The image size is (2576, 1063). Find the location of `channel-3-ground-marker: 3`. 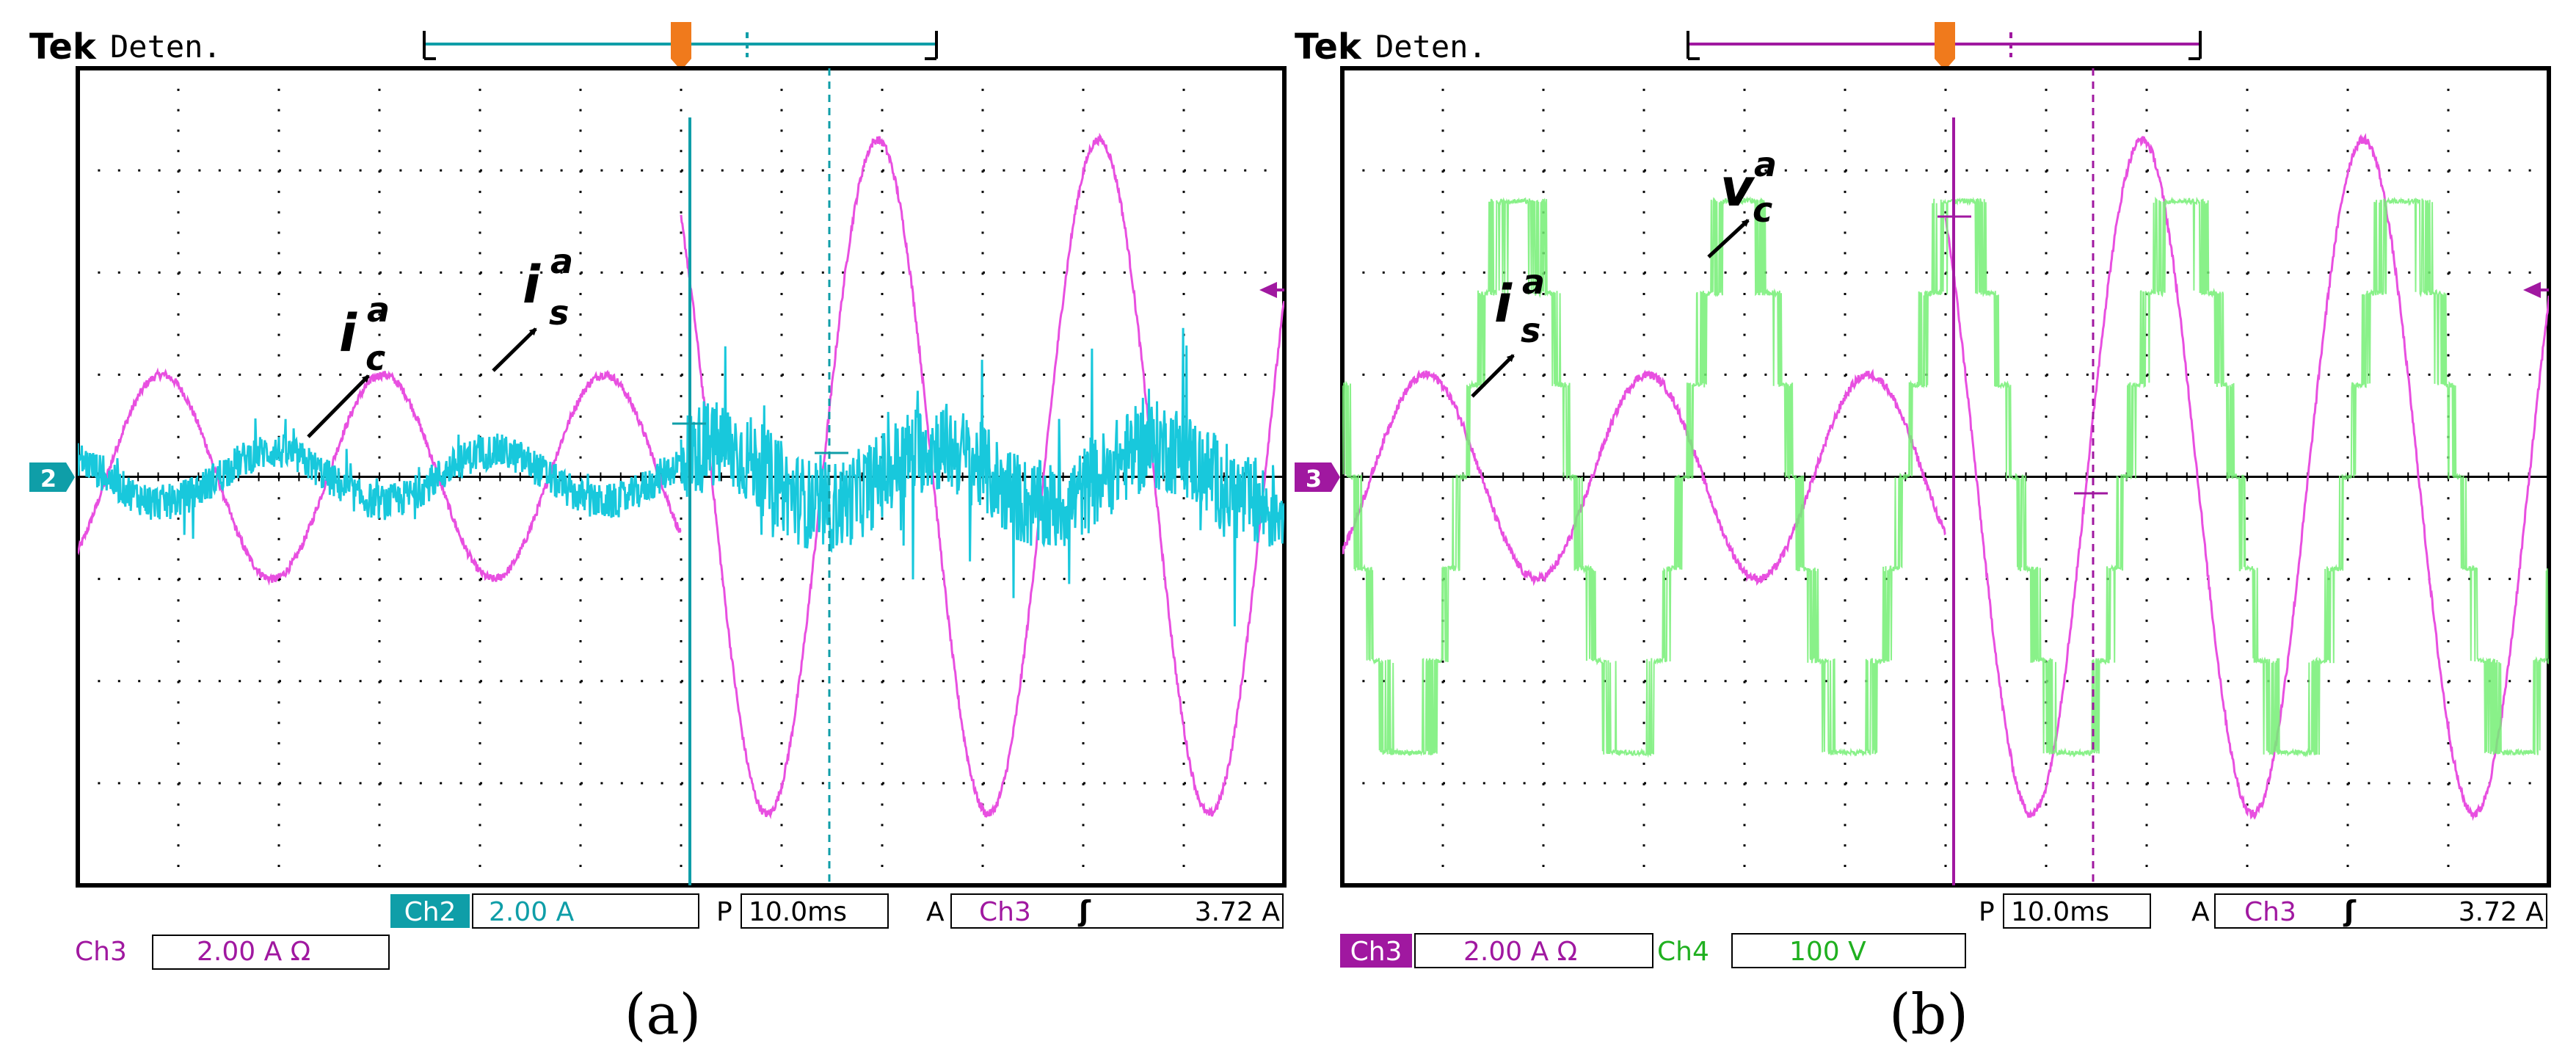

channel-3-ground-marker: 3 is located at coordinates (1317, 477).